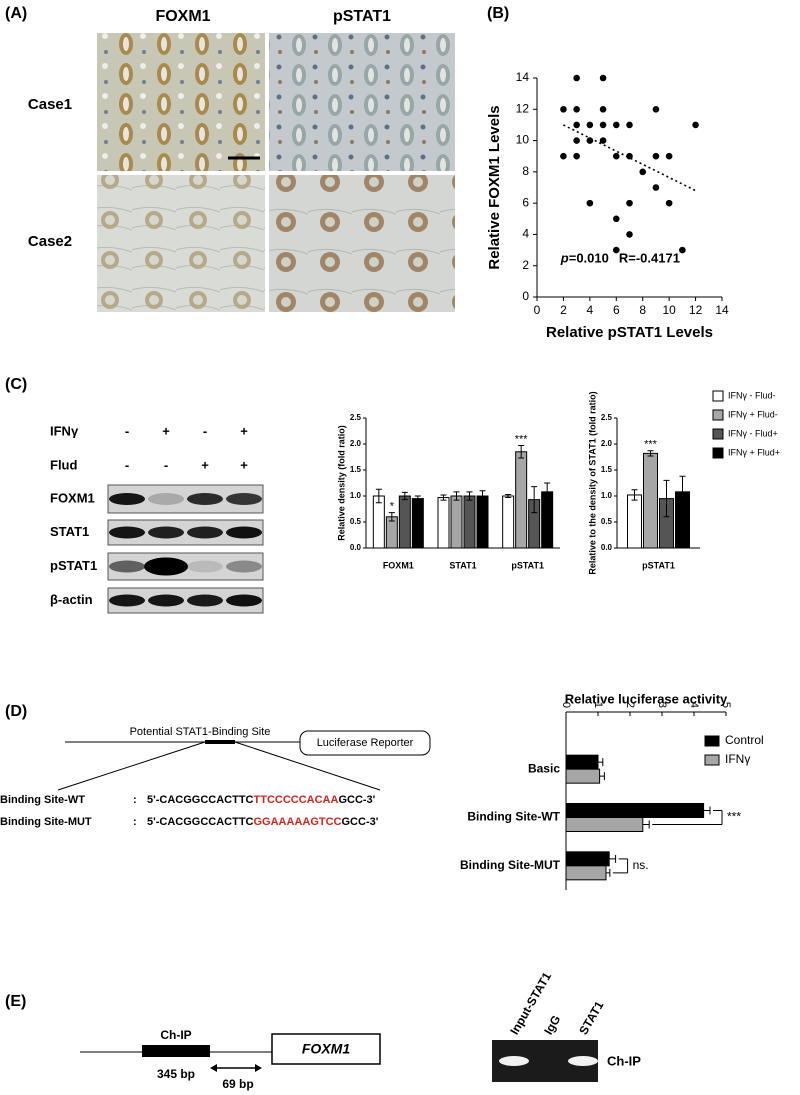 The width and height of the screenshot is (800, 1095). Describe the element at coordinates (563, 310) in the screenshot. I see `x-tick-label: 2` at that location.